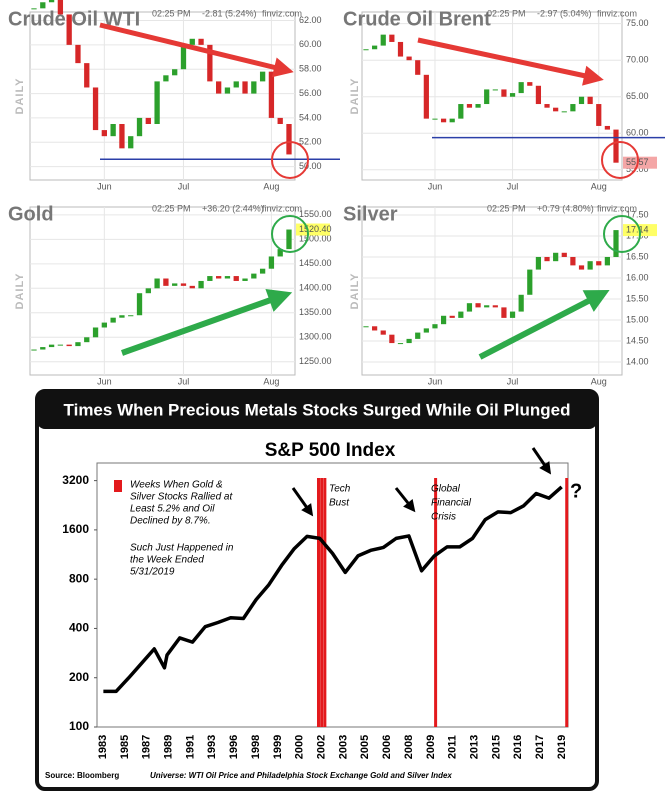 Image resolution: width=665 pixels, height=797 pixels. I want to click on x-tick-label: 1999, so click(278, 747).